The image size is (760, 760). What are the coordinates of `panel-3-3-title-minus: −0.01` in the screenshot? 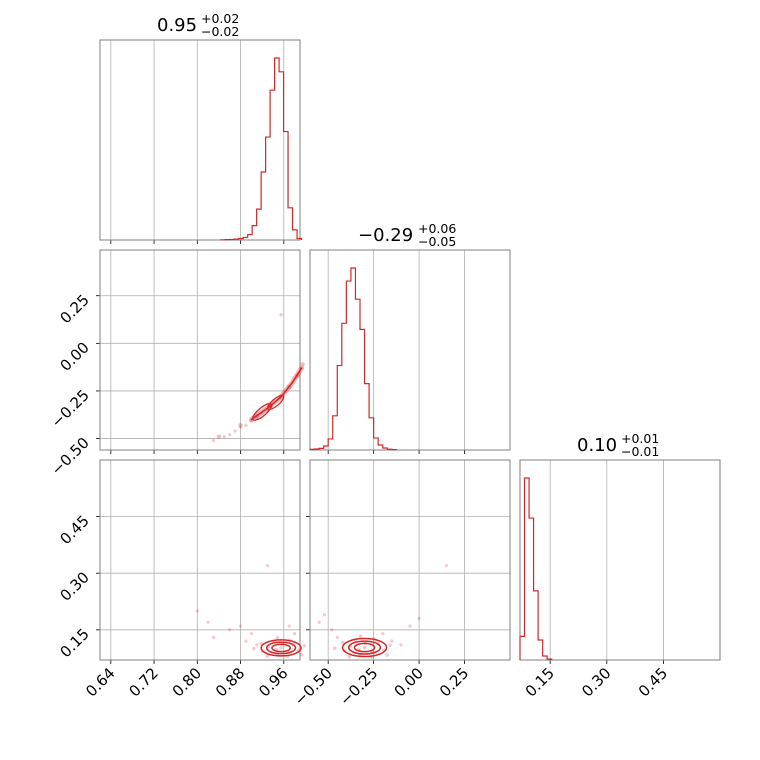 It's located at (640, 451).